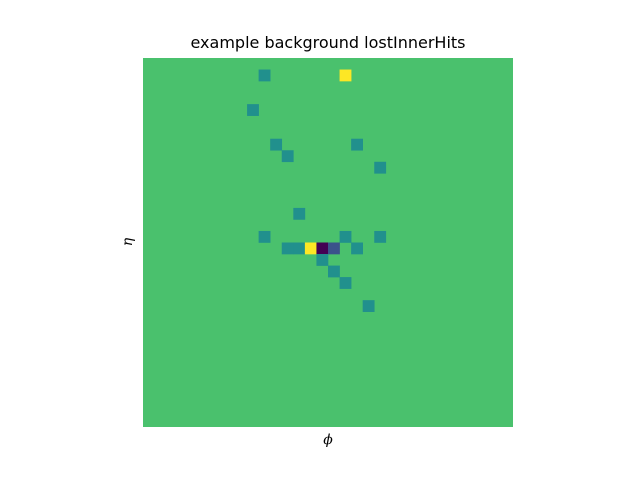  What do you see at coordinates (328, 42) in the screenshot?
I see `chart-title: example background lostInnerHits` at bounding box center [328, 42].